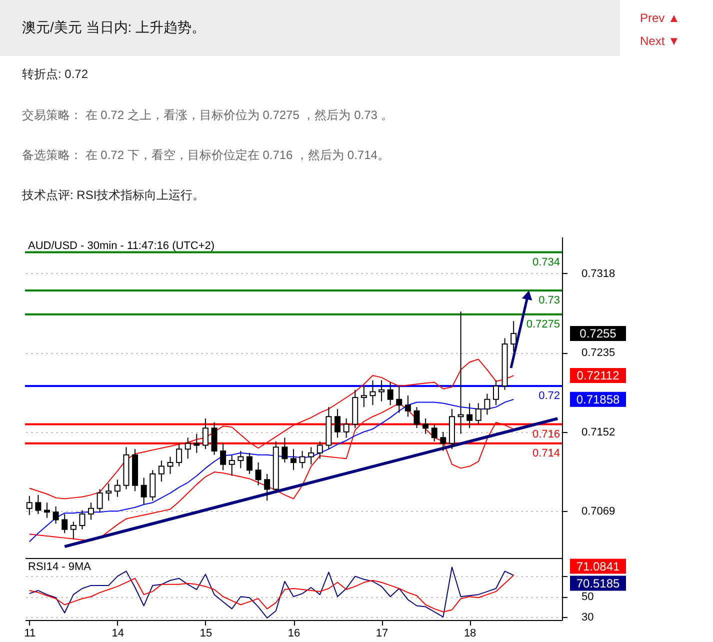 Image resolution: width=713 pixels, height=642 pixels. I want to click on x-tick-label: 17, so click(382, 634).